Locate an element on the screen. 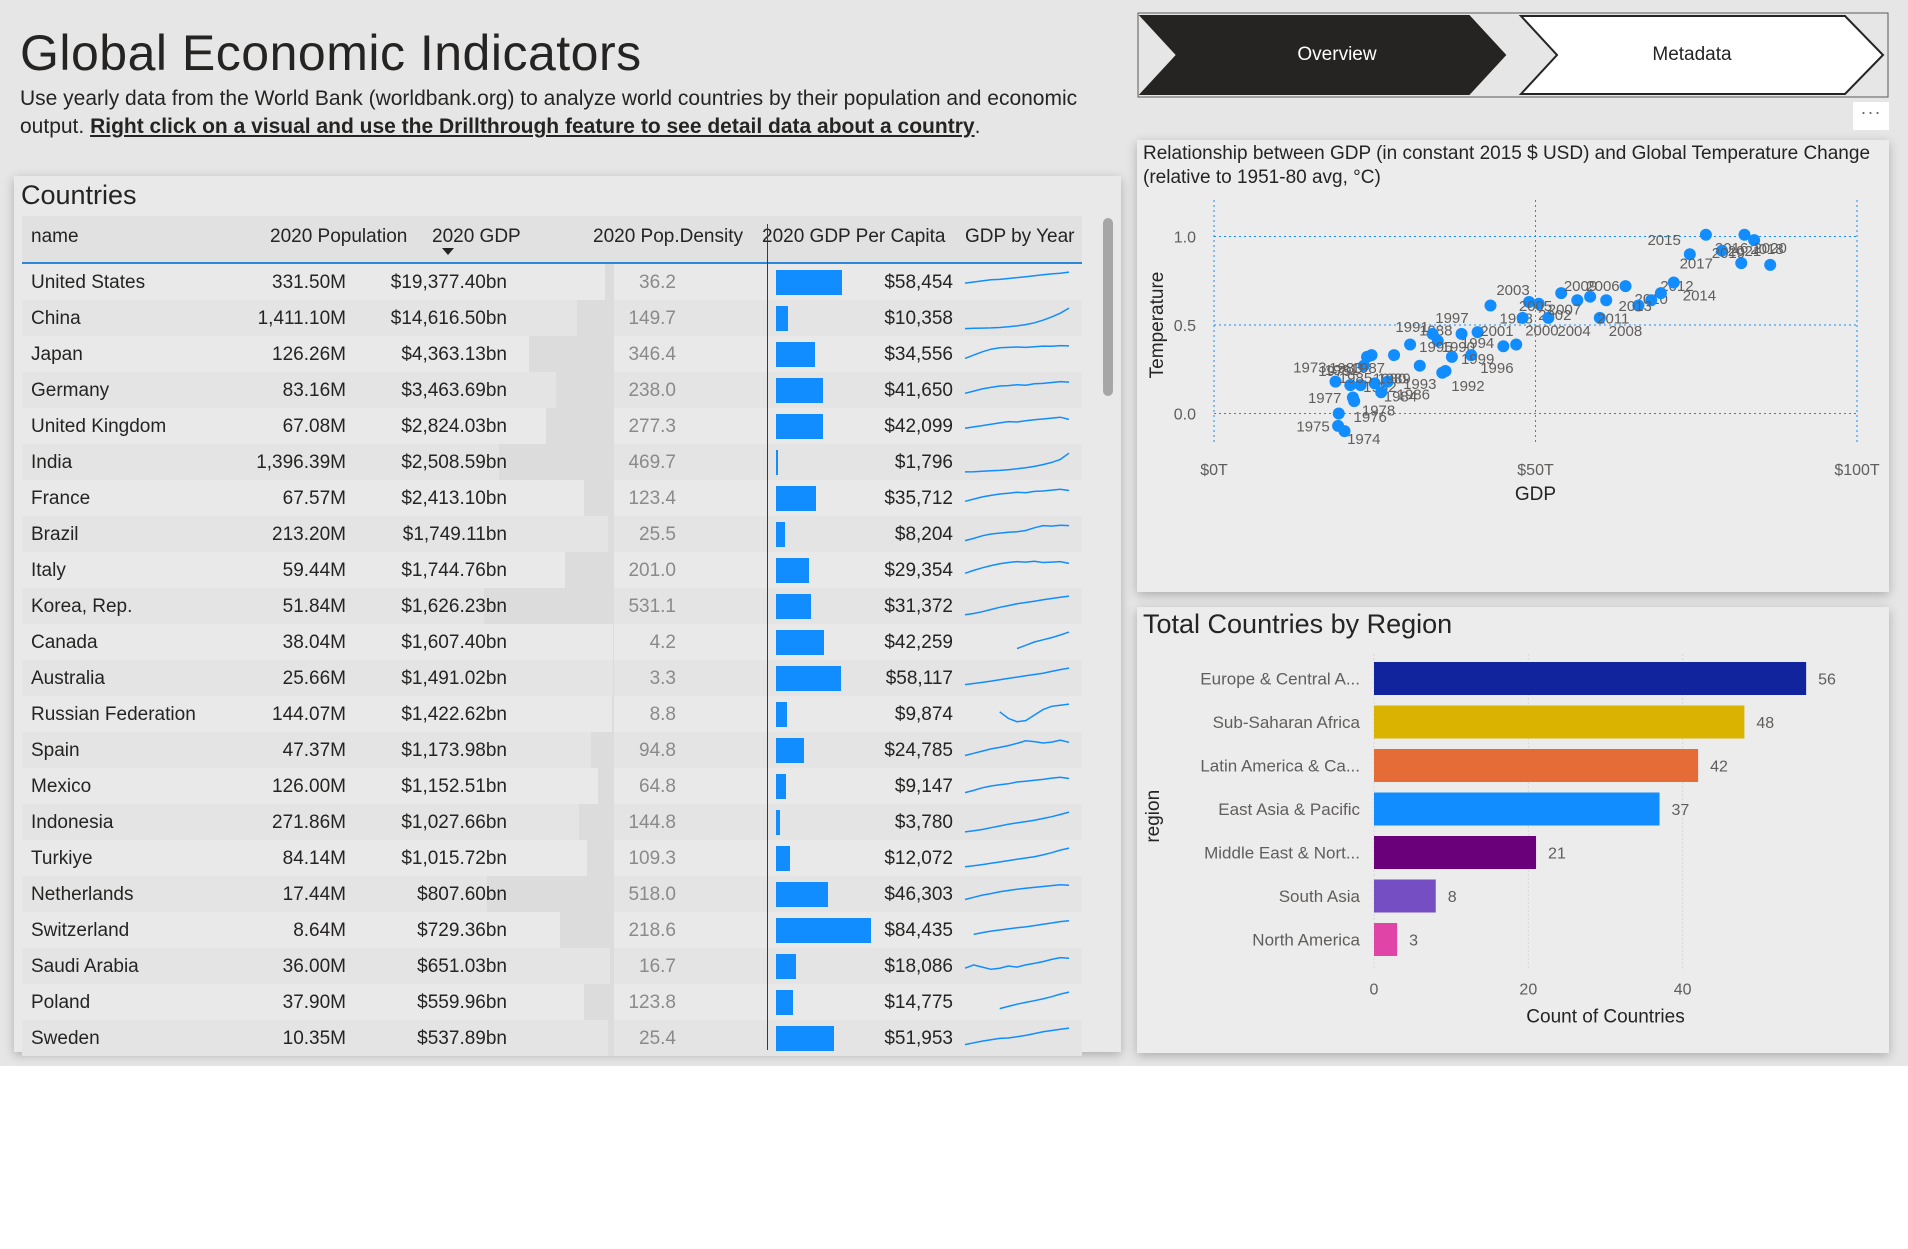 Image resolution: width=1908 pixels, height=1249 pixels. table-row: Netherlands 17.44M $807.60bn 518.0 $46,303 is located at coordinates (552, 894).